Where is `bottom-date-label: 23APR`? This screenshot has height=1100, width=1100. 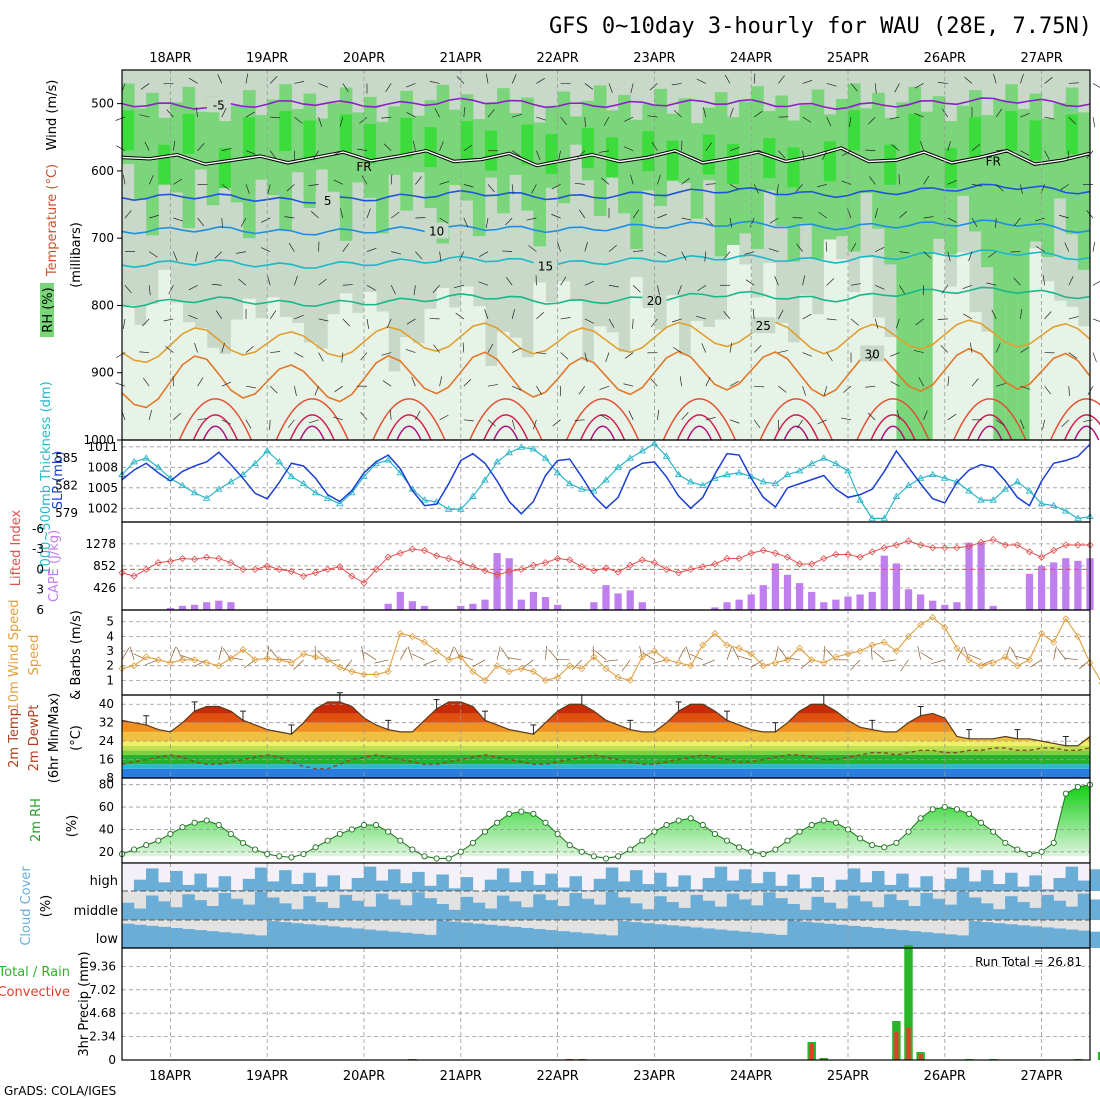
bottom-date-label: 23APR is located at coordinates (654, 1076).